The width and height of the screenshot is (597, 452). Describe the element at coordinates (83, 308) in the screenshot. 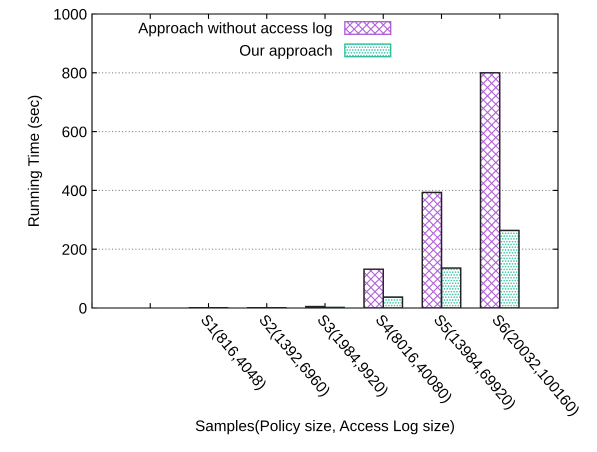

I see `y-tick-label: 0` at that location.